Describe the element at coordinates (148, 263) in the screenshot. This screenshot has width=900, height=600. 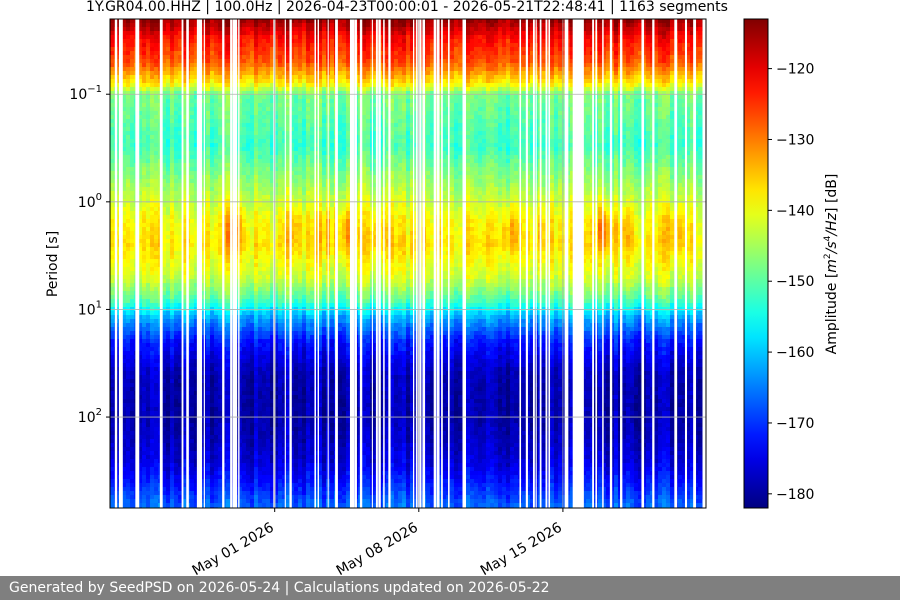
I see `heatmap-column` at that location.